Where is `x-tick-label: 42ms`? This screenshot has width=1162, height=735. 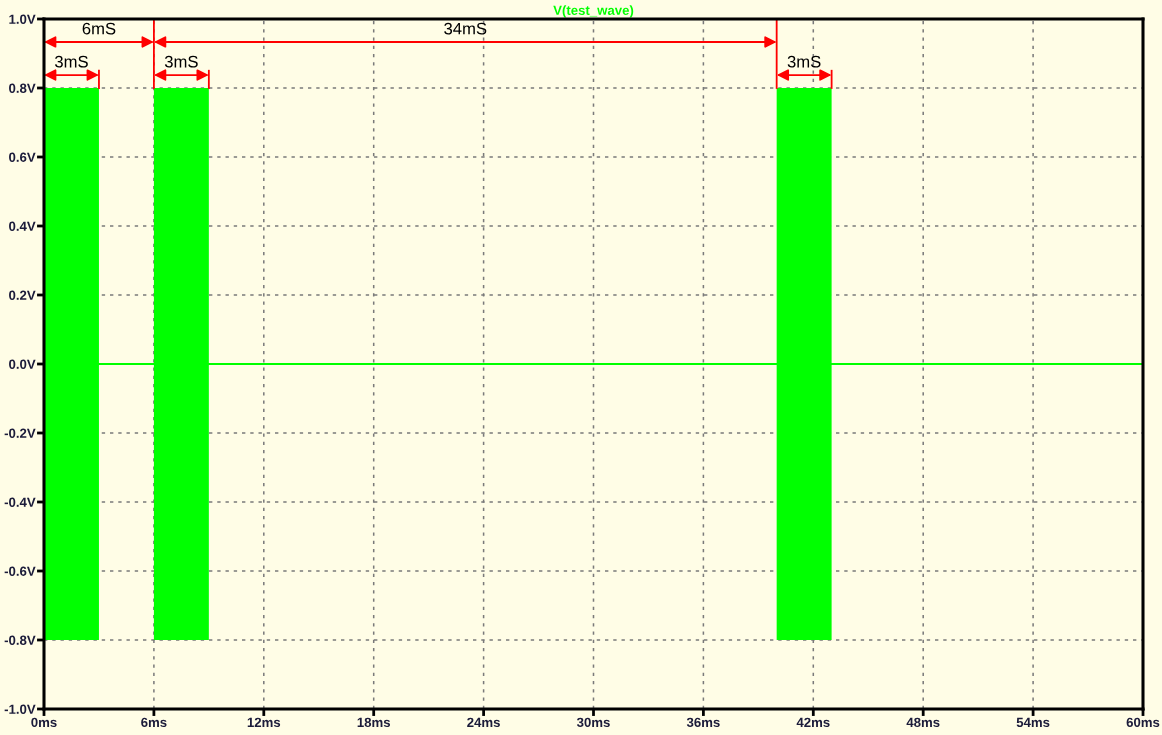 x-tick-label: 42ms is located at coordinates (813, 722).